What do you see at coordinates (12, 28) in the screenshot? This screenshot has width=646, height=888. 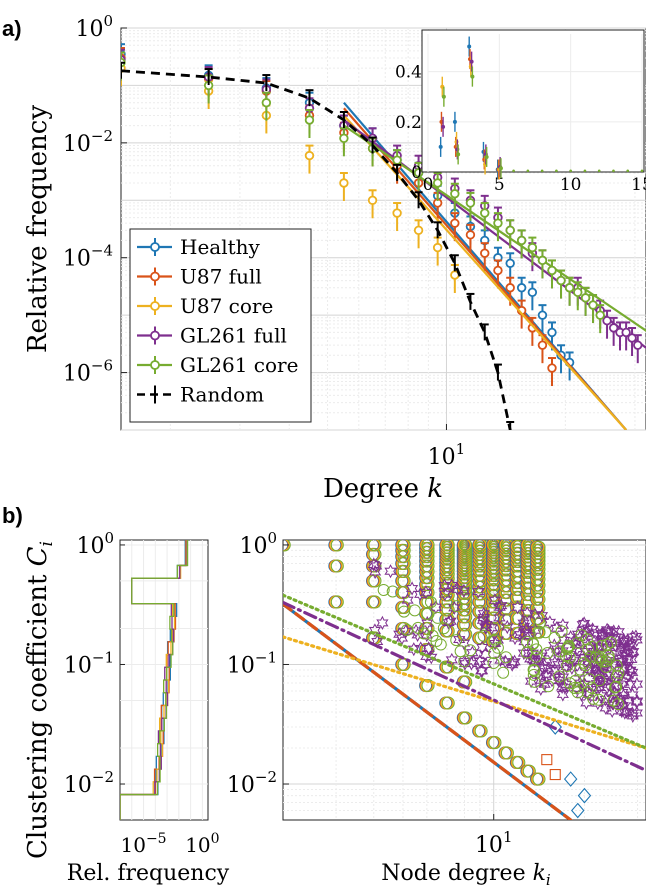 I see `panel-a-label: a)` at bounding box center [12, 28].